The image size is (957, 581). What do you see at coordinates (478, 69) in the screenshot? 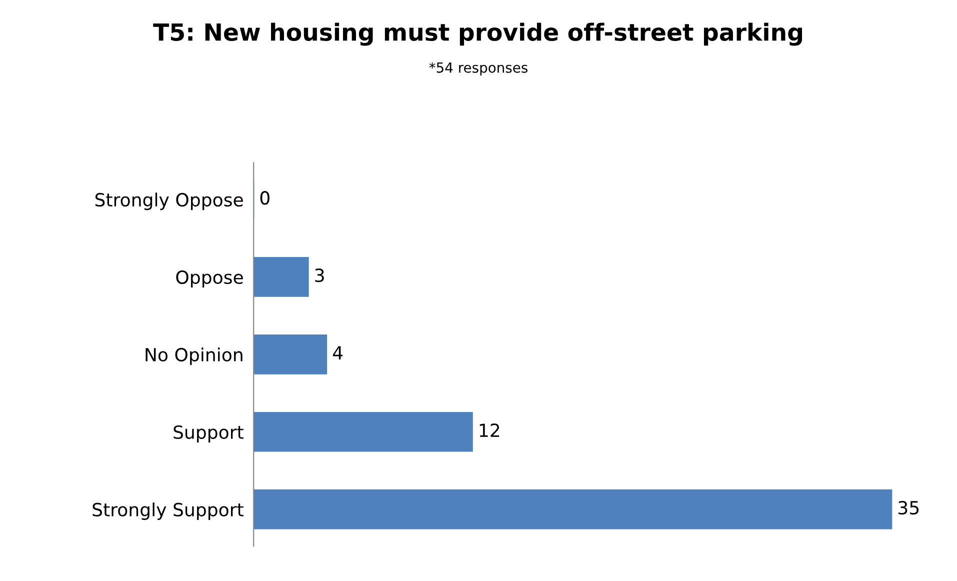
I see `chart-subtitle: *54 responses` at bounding box center [478, 69].